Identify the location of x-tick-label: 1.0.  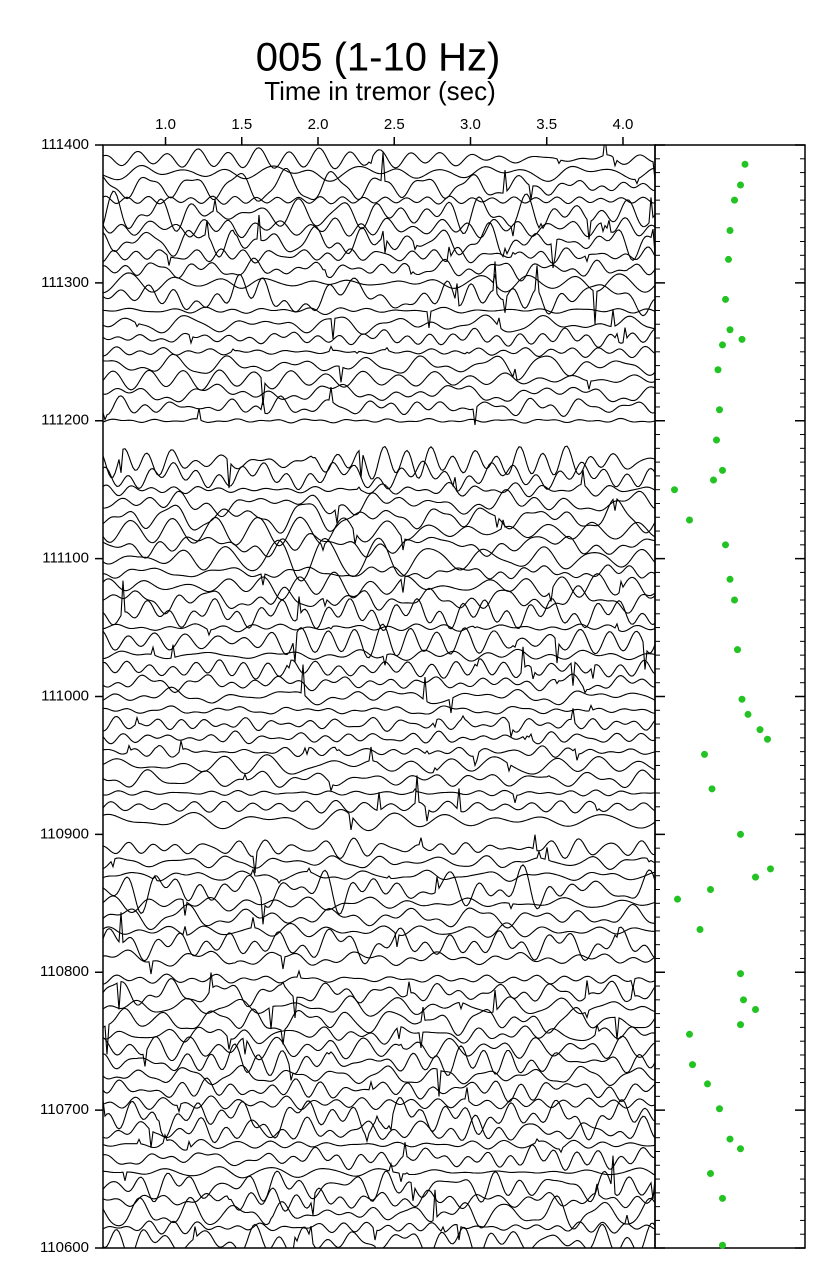
(165, 124).